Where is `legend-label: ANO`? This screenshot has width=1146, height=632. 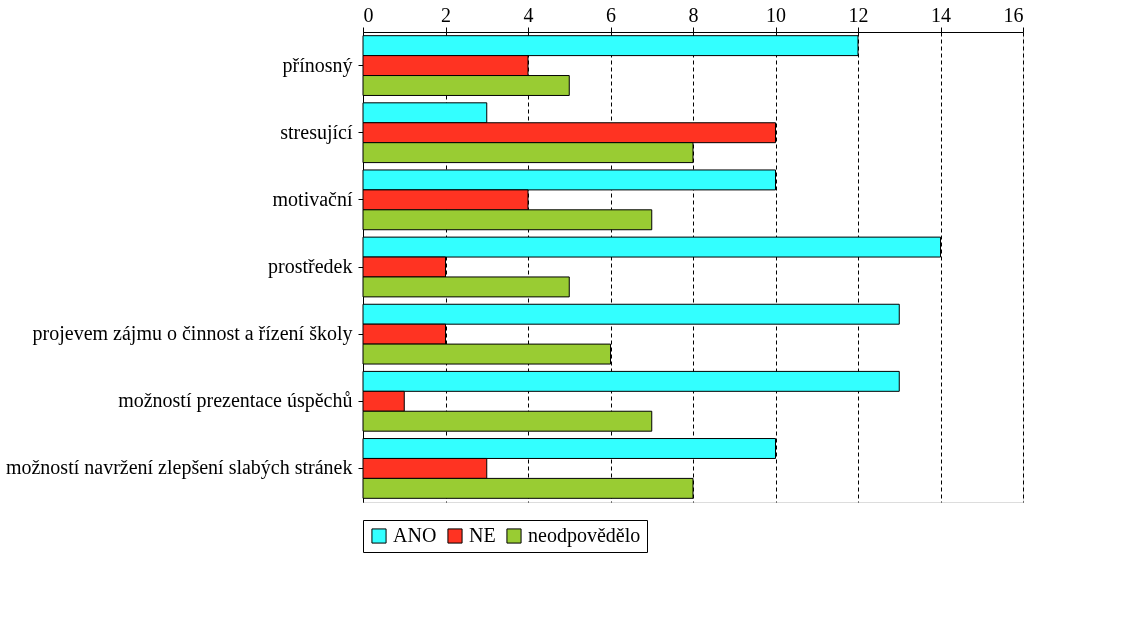 legend-label: ANO is located at coordinates (415, 535).